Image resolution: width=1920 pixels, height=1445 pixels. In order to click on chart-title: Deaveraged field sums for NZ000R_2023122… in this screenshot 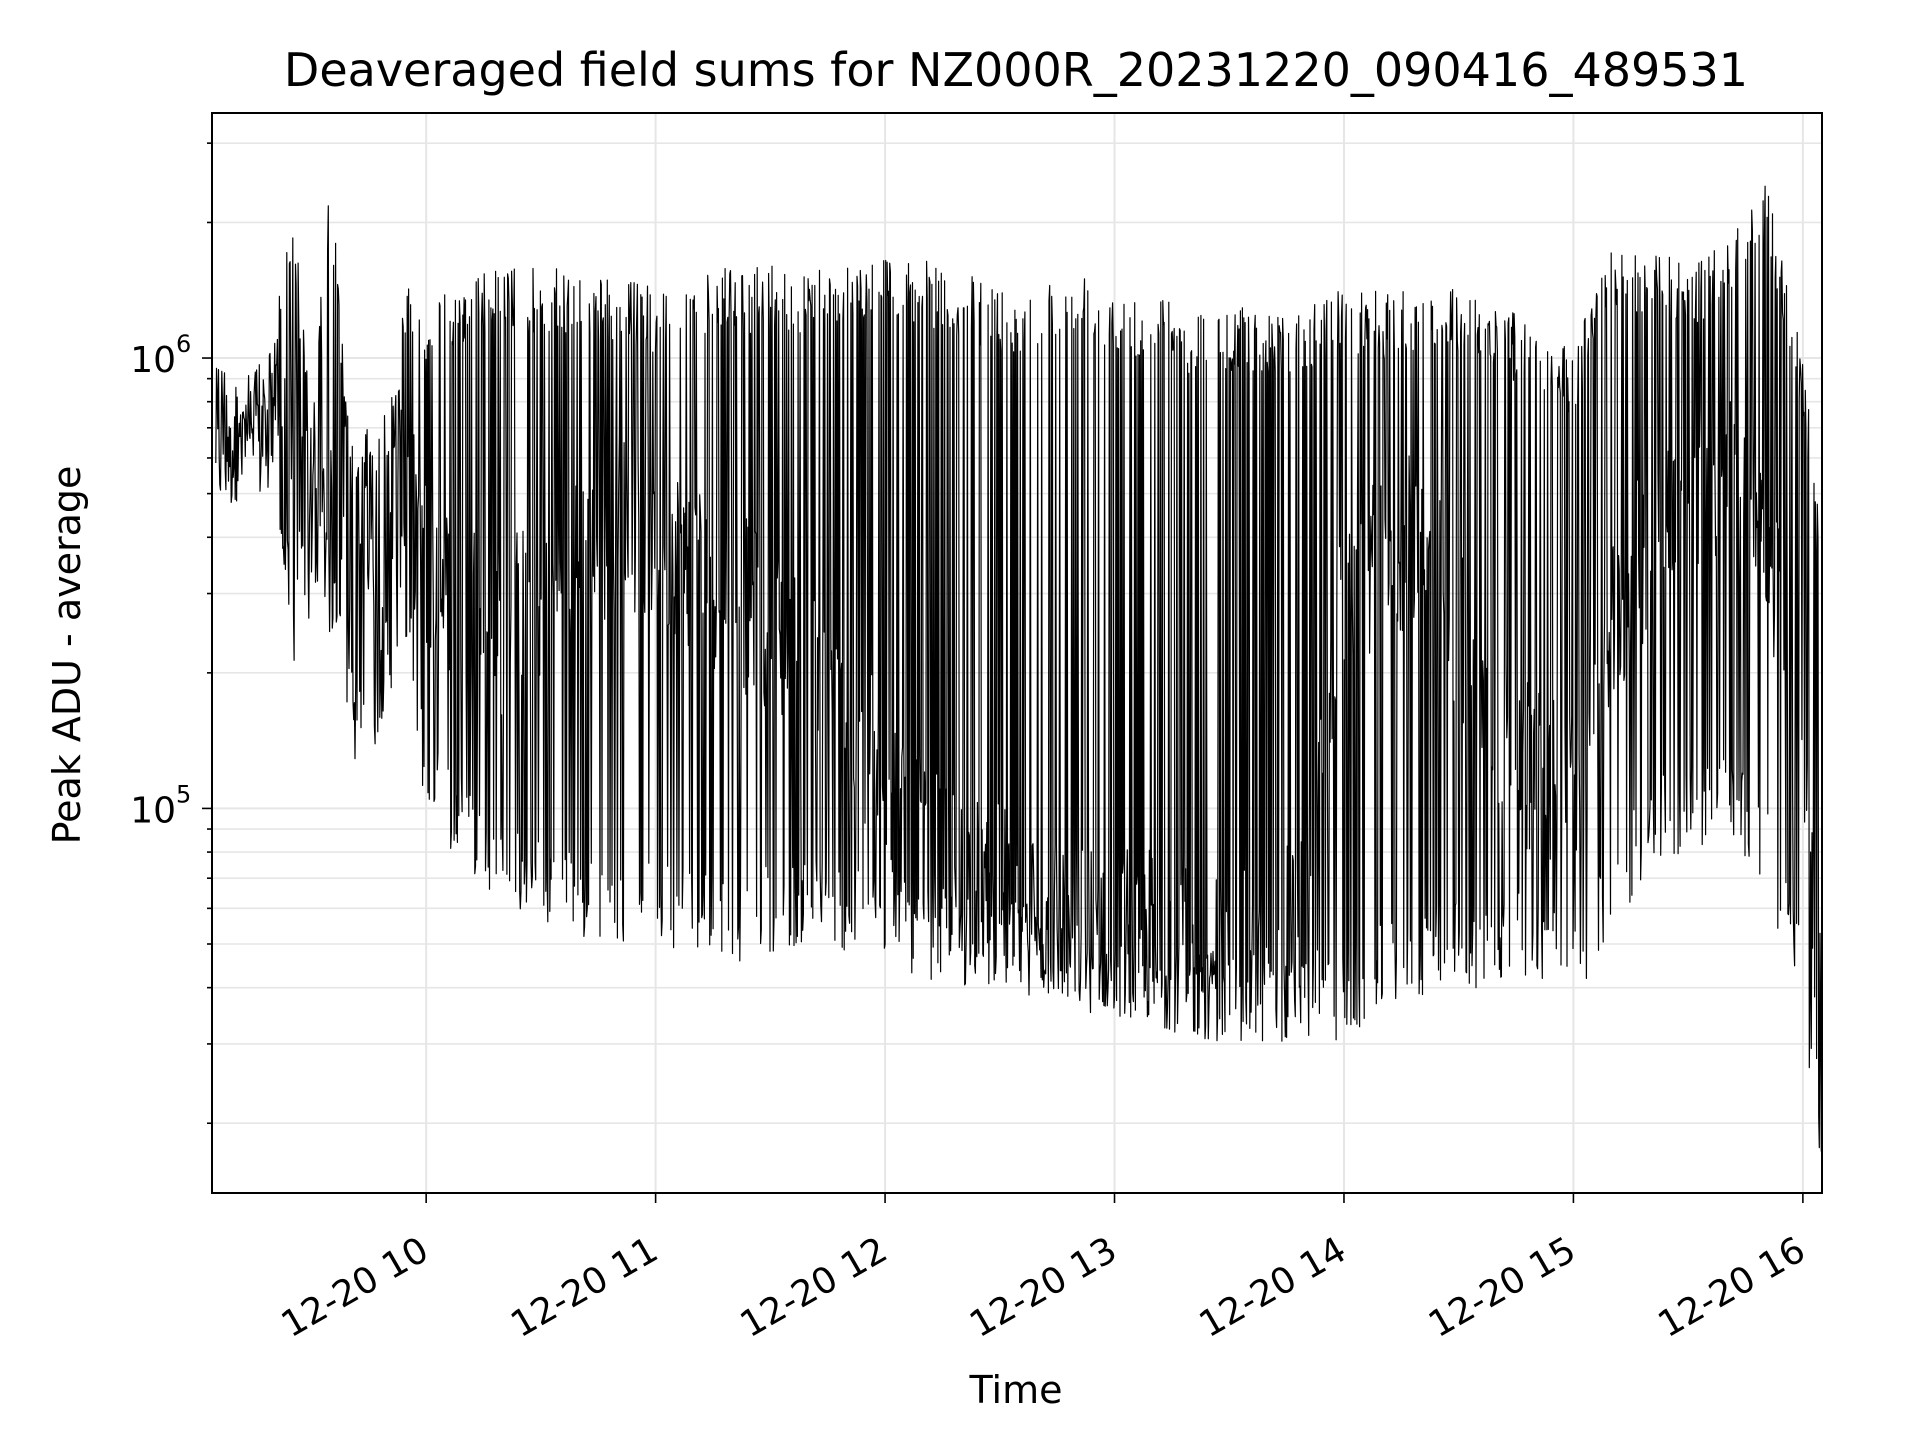, I will do `click(1016, 70)`.